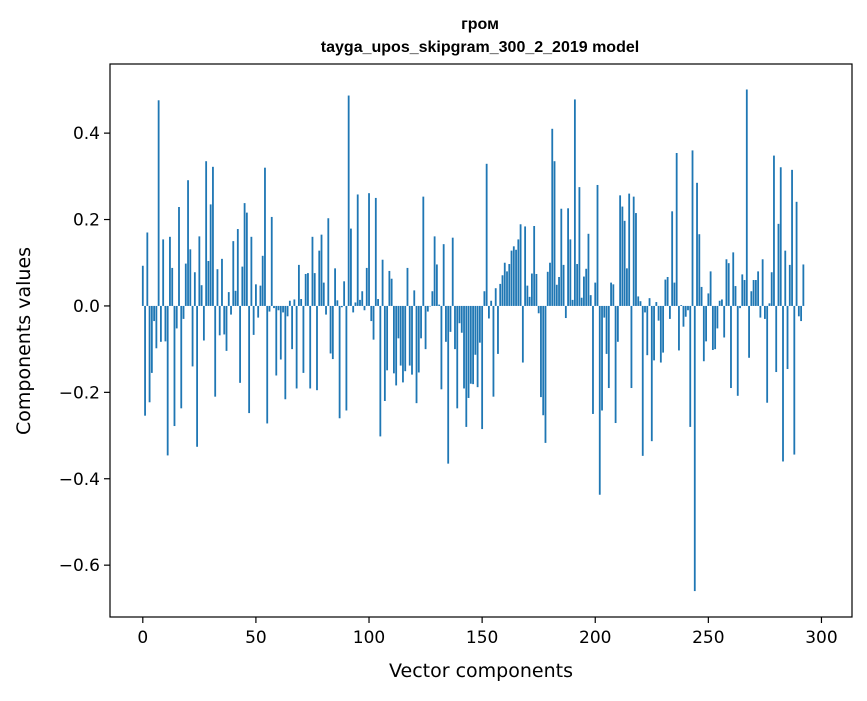 The height and width of the screenshot is (701, 867). Describe the element at coordinates (480, 24) in the screenshot. I see `chart-title: гром` at that location.